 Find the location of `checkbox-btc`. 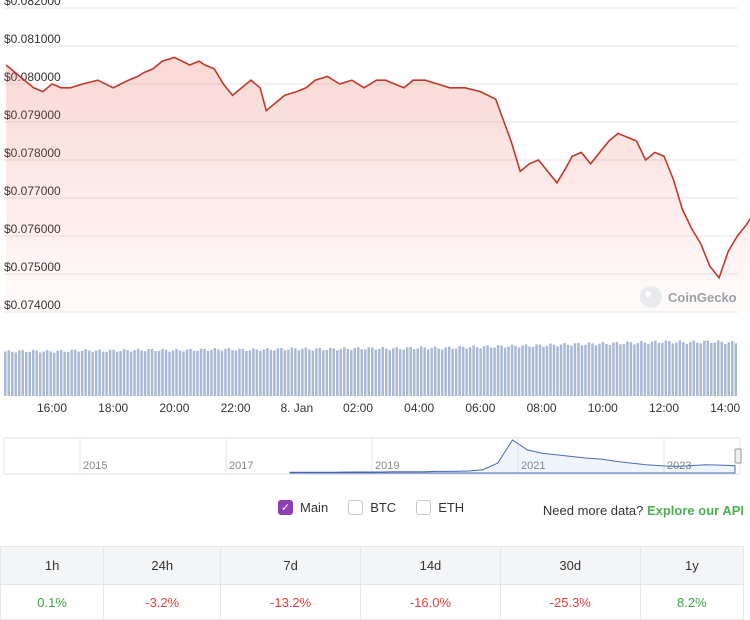

checkbox-btc is located at coordinates (356, 507).